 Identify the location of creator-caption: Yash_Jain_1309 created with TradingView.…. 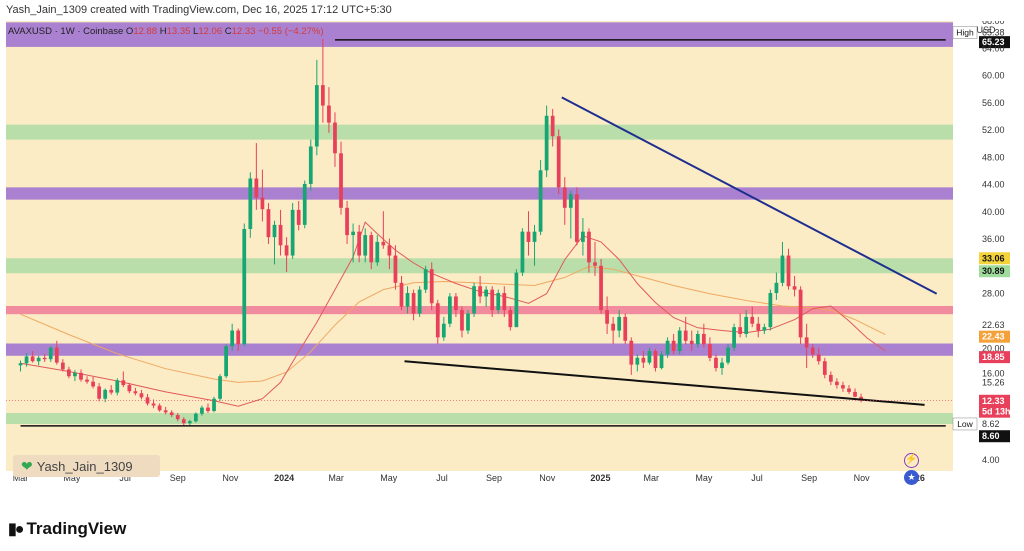
(199, 10).